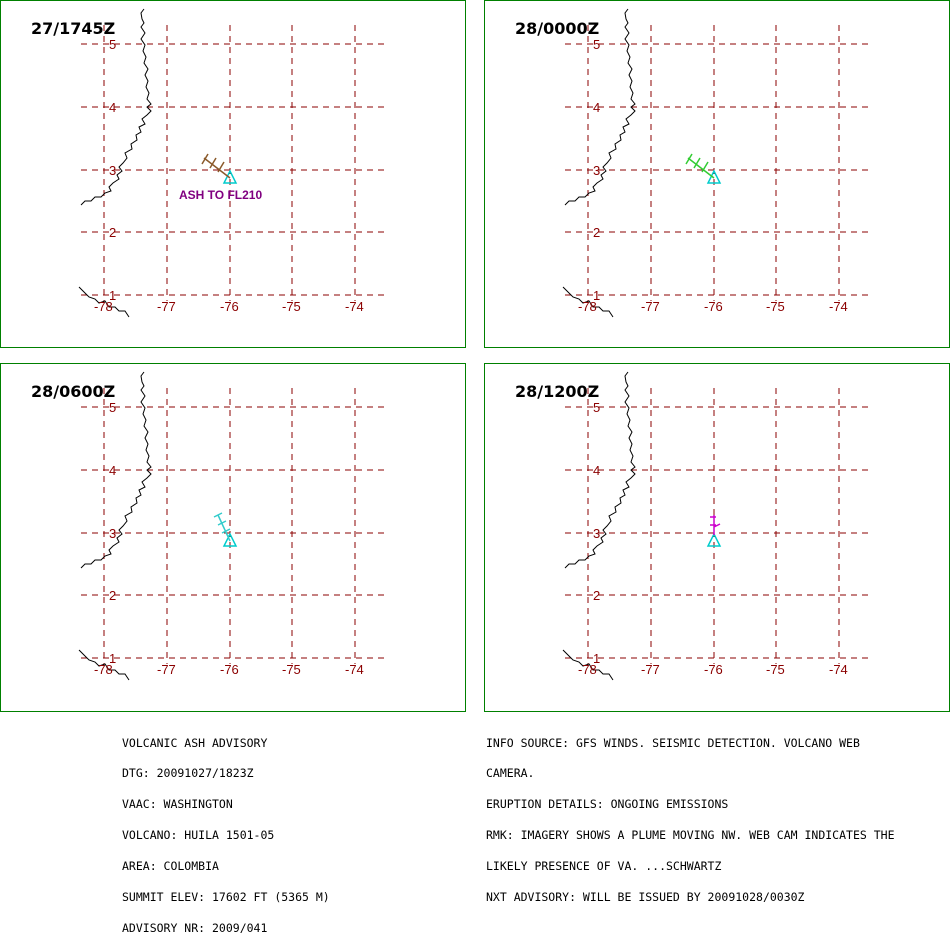 The image size is (950, 944). I want to click on advisory-line: SUMMIT ELEV: 17602 FT (5365 M), so click(226, 897).